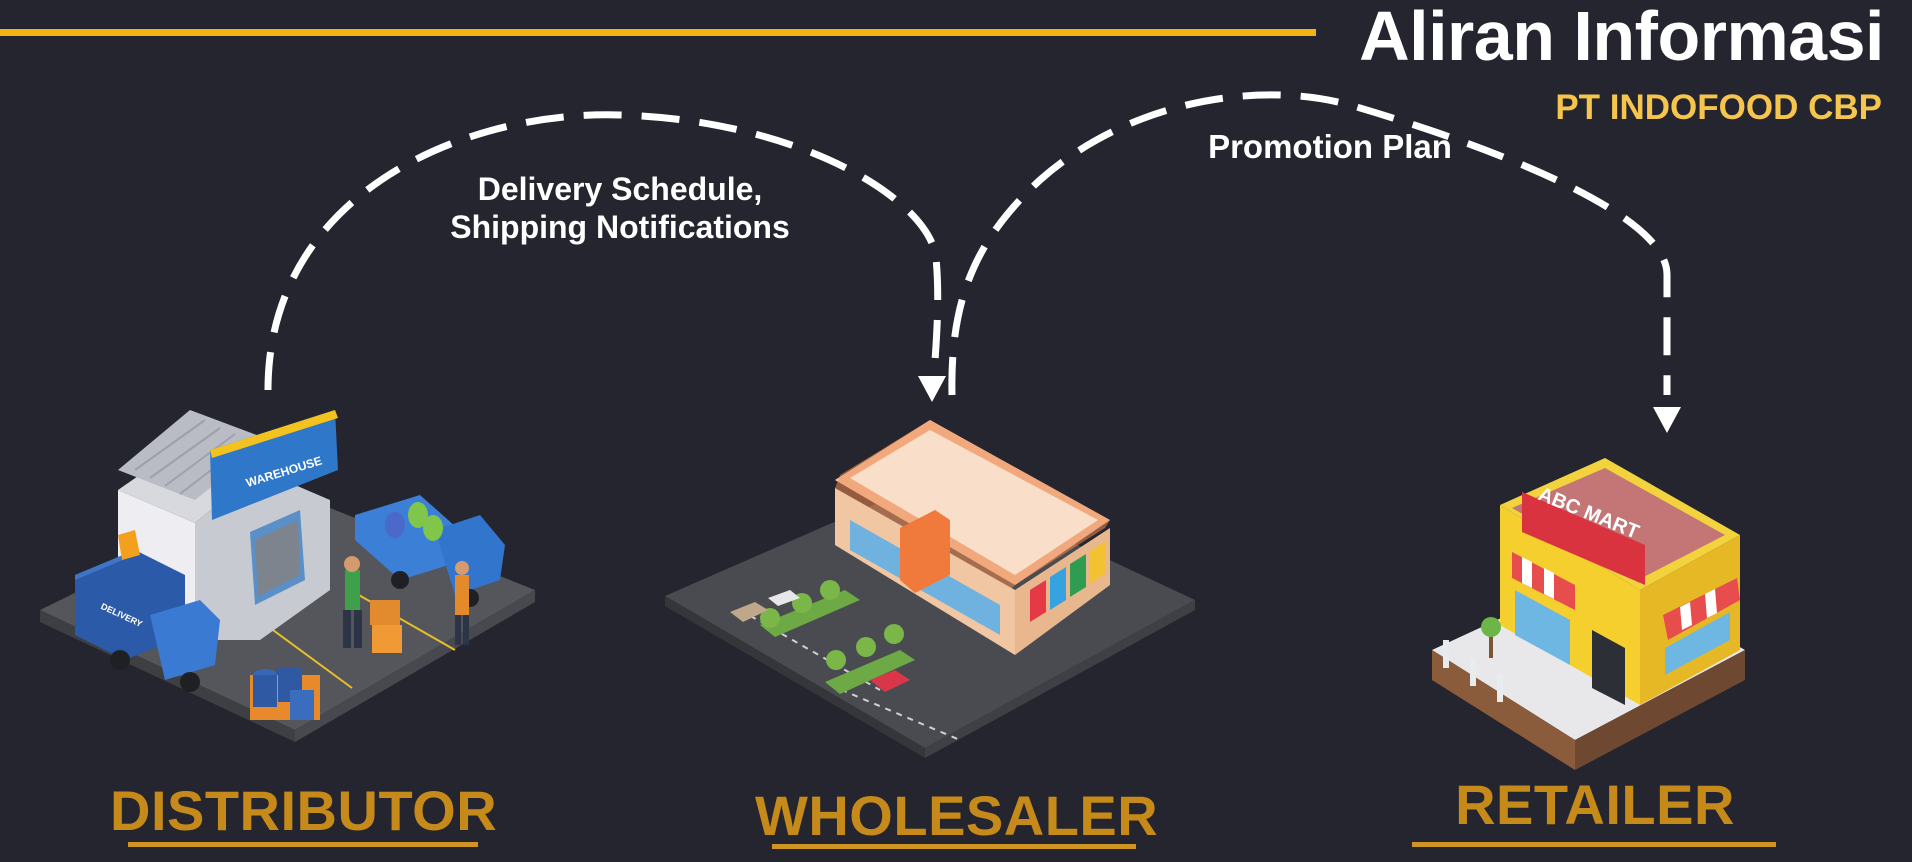 The image size is (1912, 862). I want to click on retailer-shop-illustration: ABC MART, so click(1588, 614).